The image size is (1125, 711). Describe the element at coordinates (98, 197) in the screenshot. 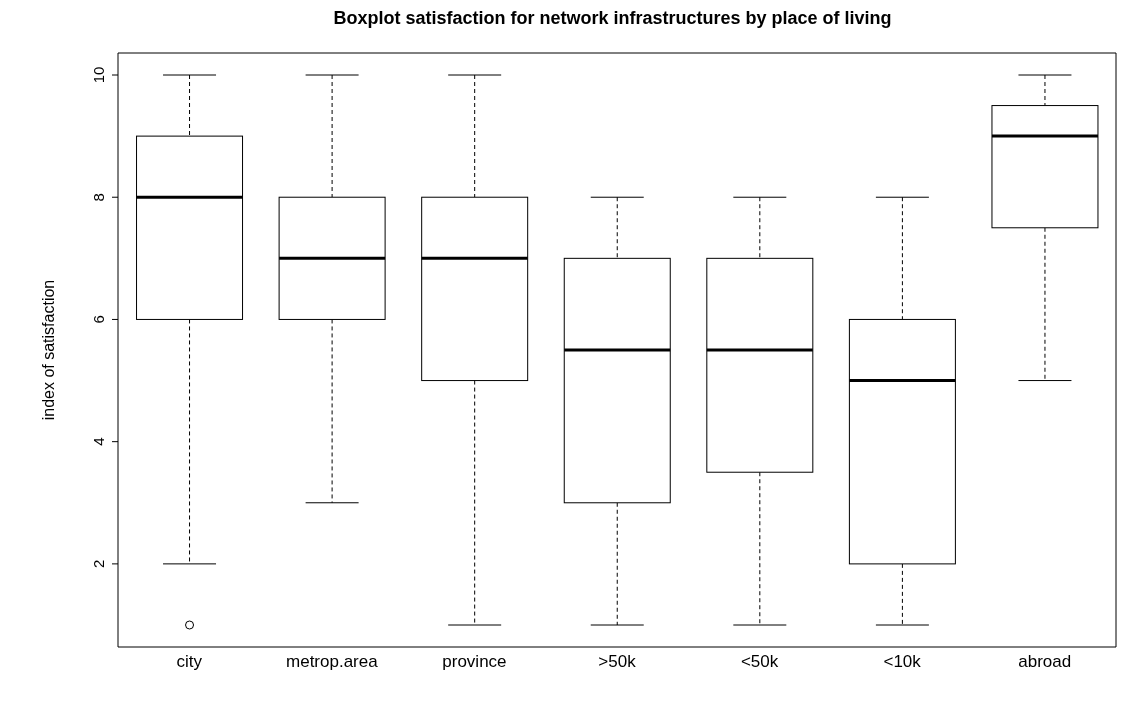

I see `y-tick-label: 8` at that location.